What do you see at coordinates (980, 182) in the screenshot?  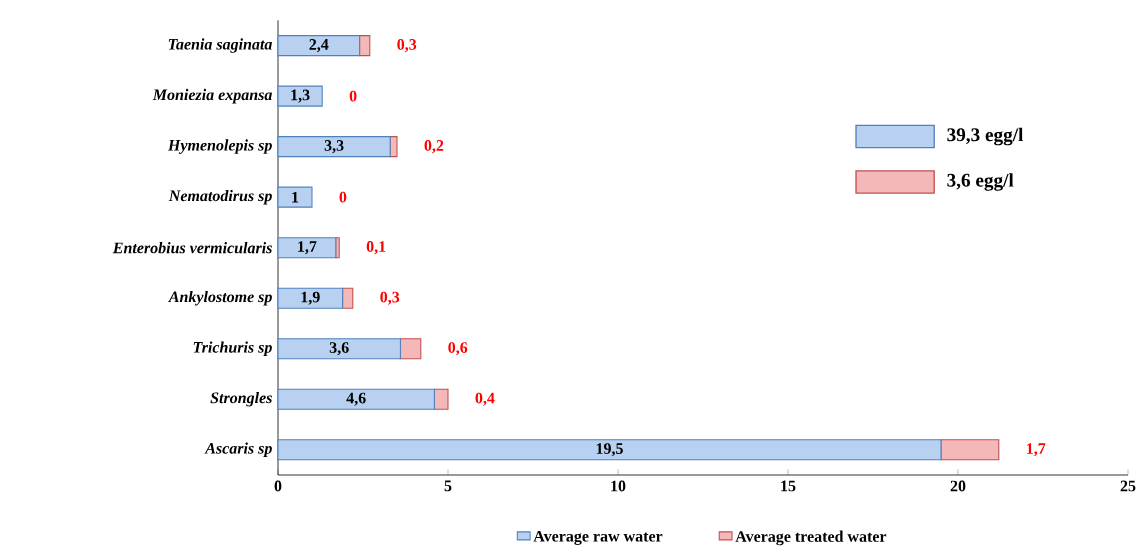 I see `annotation: 3,6 egg/l` at bounding box center [980, 182].